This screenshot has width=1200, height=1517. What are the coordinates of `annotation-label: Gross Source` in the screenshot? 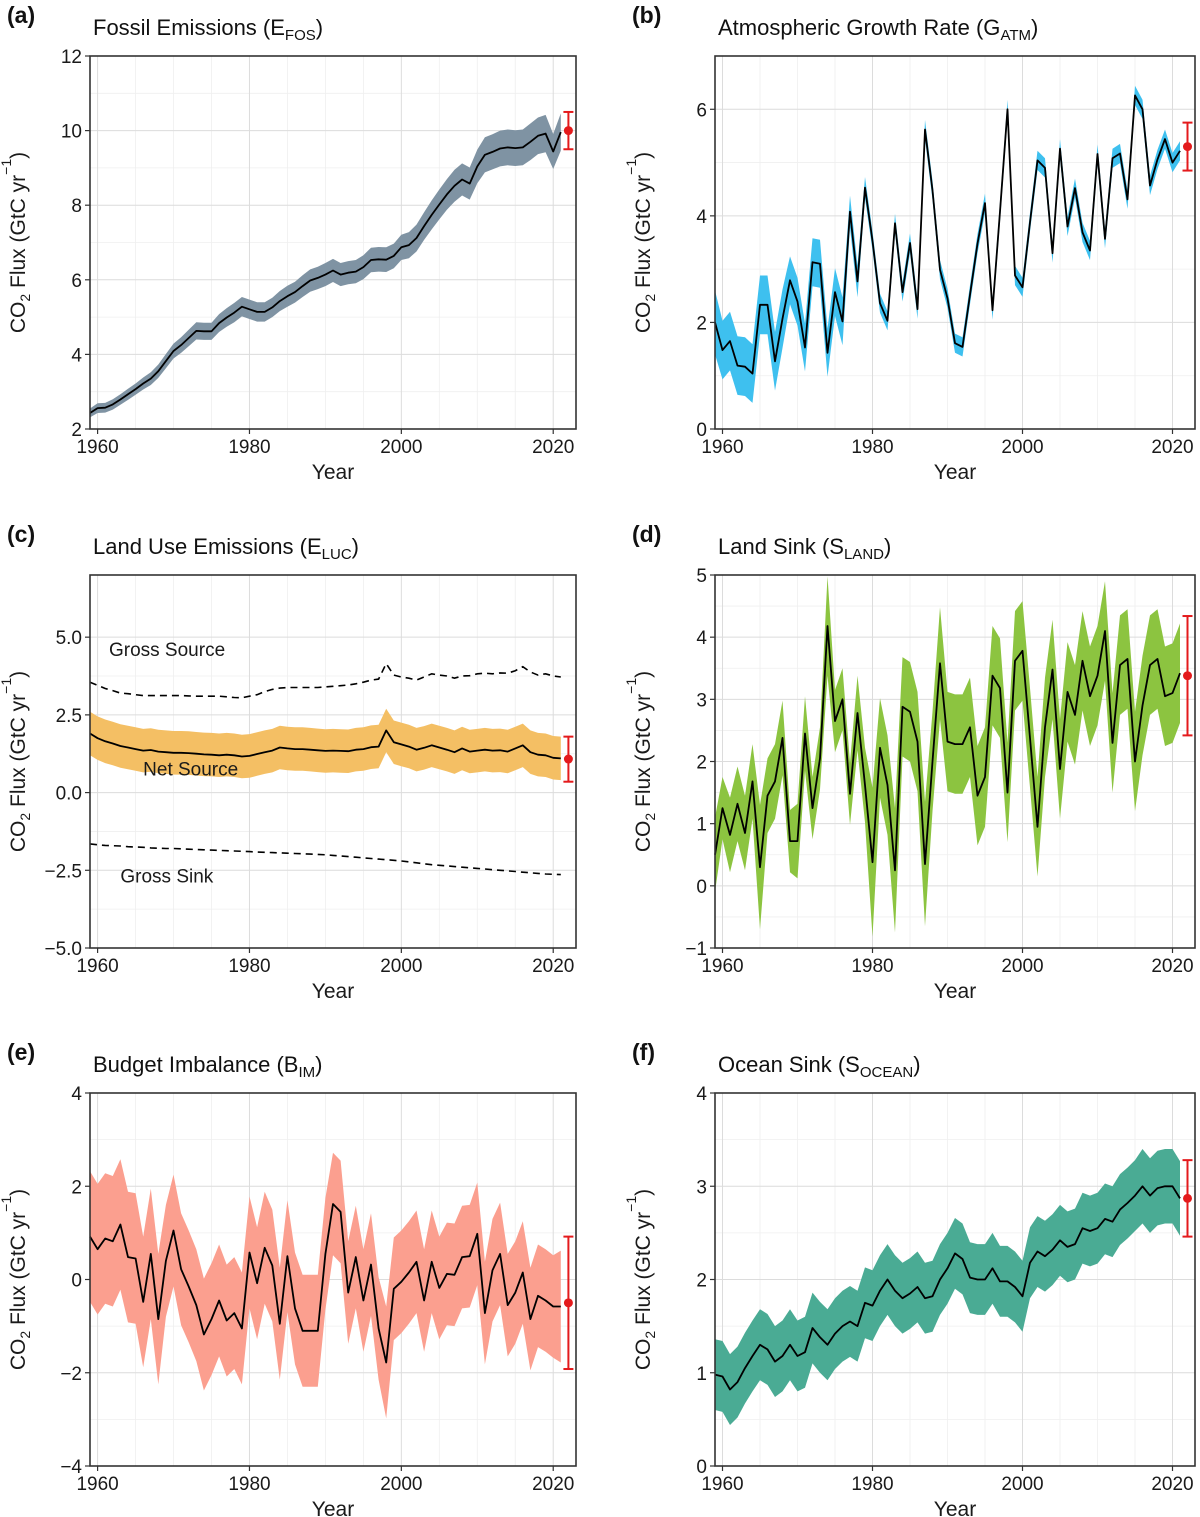 It's located at (167, 650).